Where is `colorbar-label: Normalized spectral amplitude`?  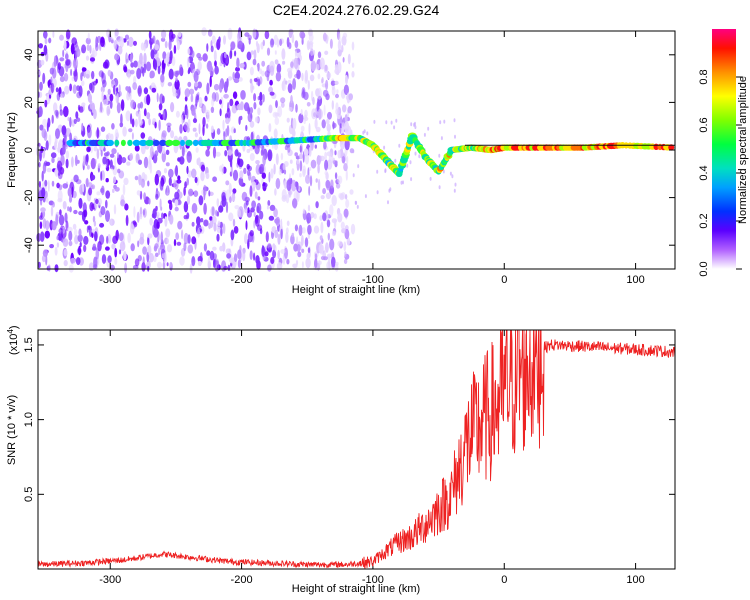 colorbar-label: Normalized spectral amplitude is located at coordinates (743, 150).